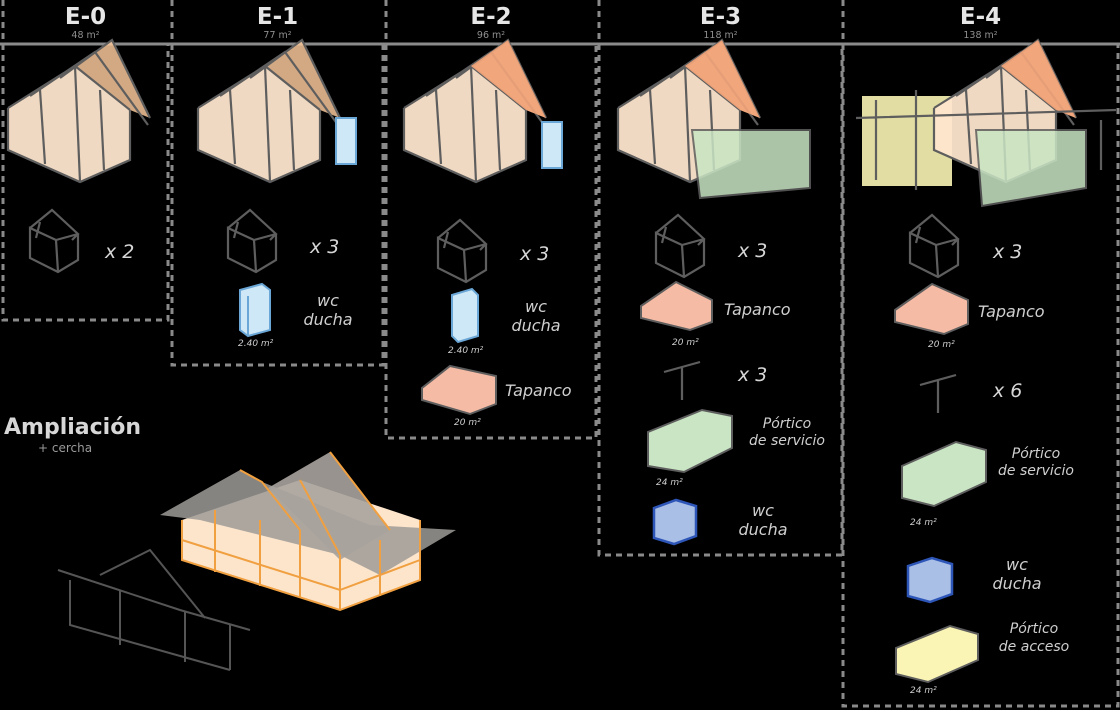 The image size is (1120, 710). I want to click on e3-portico-servicio-label-line2: de servicio, so click(787, 441).